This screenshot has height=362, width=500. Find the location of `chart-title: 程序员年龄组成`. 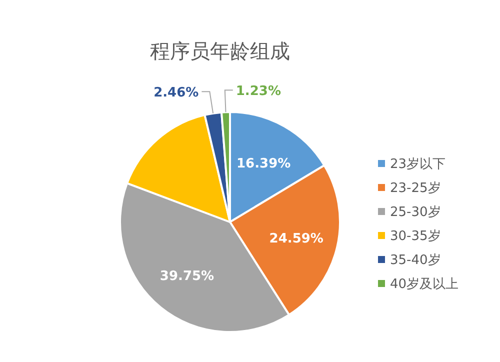

chart-title: 程序员年龄组成 is located at coordinates (220, 51).